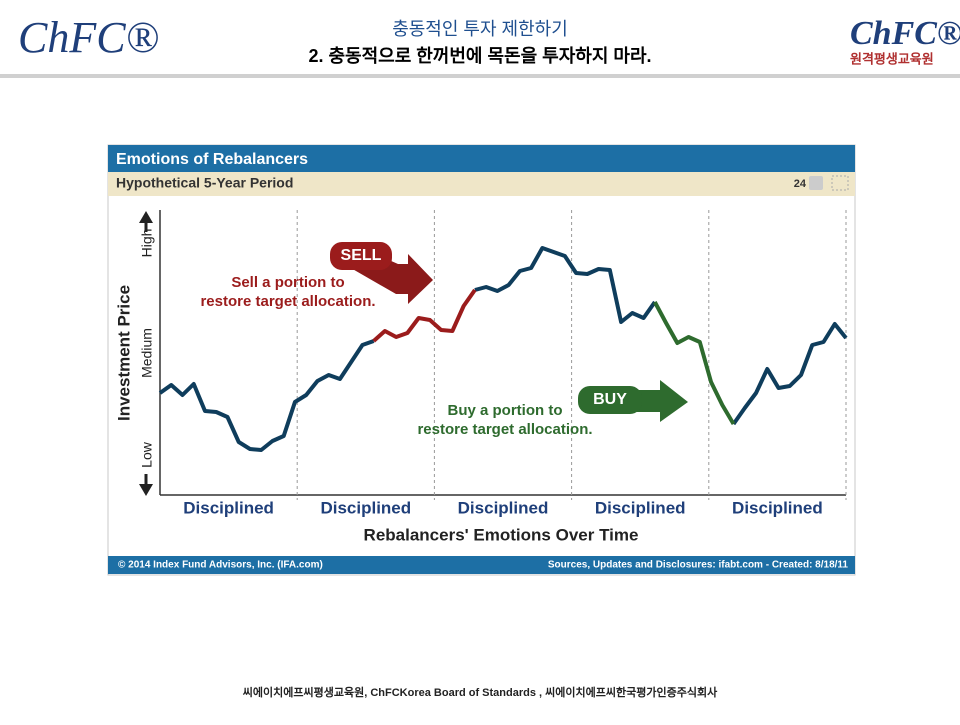  I want to click on chart-subtitle-bar, so click(481, 184).